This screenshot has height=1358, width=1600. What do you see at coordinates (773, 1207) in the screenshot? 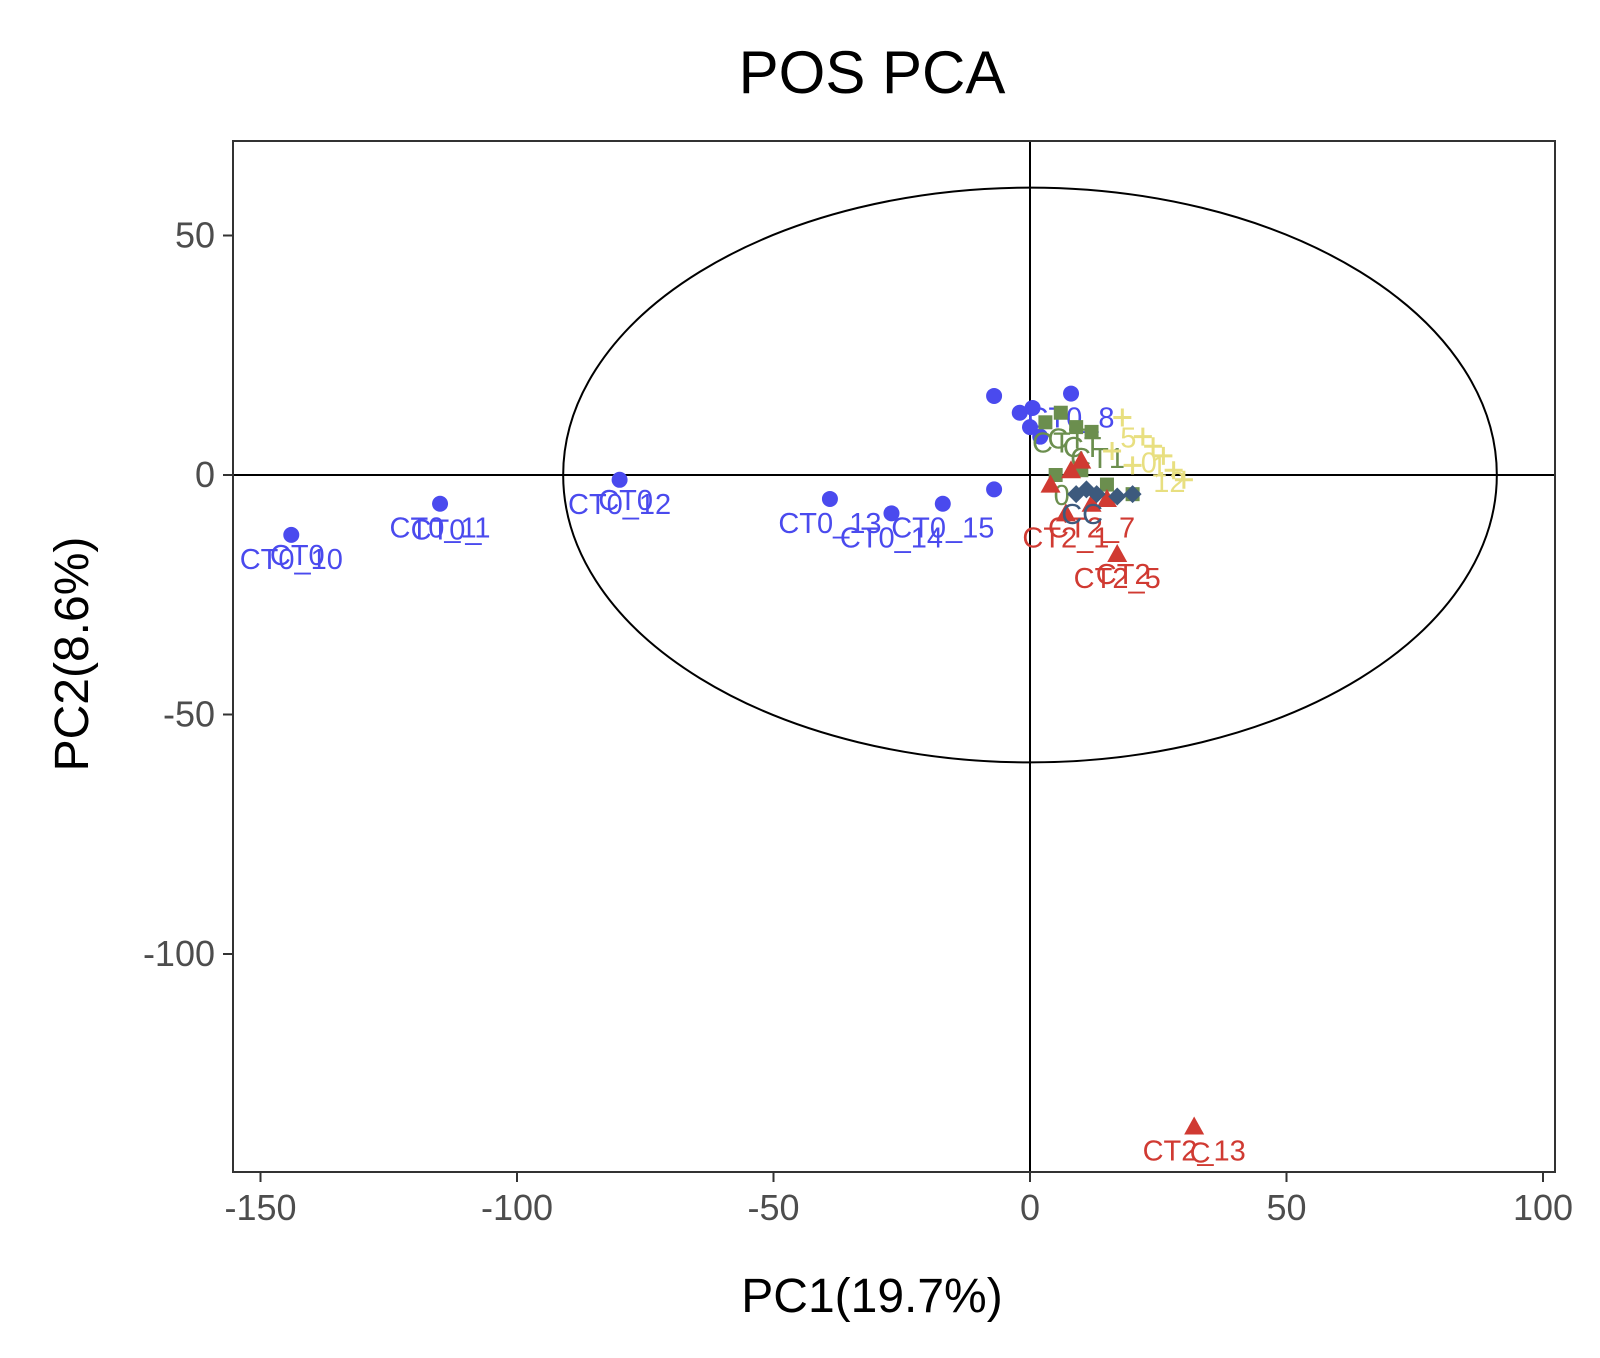
I see `x-tick-label: -50` at bounding box center [773, 1207].